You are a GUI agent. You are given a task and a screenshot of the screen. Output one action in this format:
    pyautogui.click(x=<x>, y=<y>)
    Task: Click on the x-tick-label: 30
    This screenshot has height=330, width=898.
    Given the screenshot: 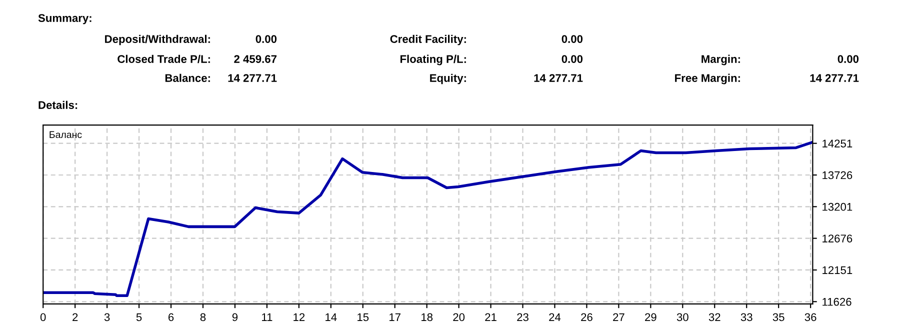 What is the action you would take?
    pyautogui.click(x=682, y=317)
    